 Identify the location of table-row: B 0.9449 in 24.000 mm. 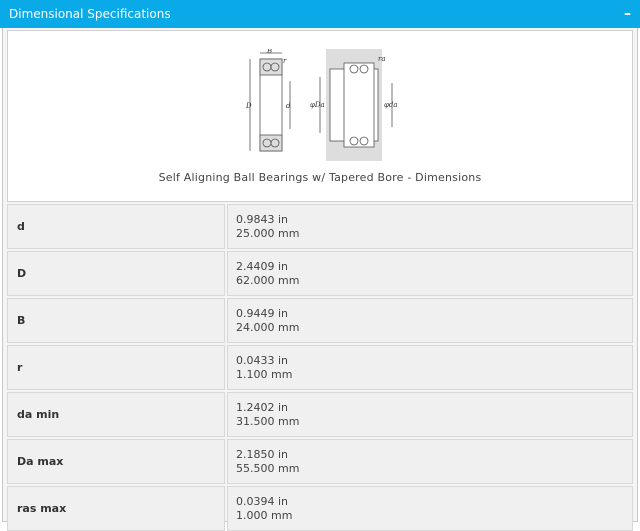
(320, 320).